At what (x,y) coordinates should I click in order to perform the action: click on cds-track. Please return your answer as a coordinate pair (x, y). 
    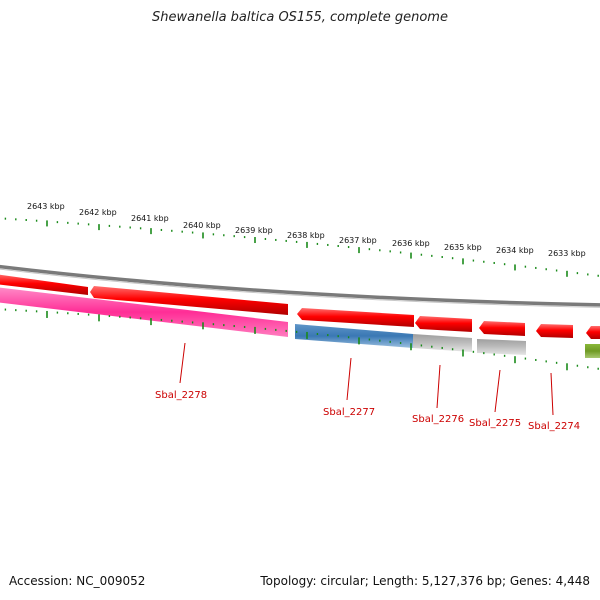
    Looking at the image, I should click on (300, 322).